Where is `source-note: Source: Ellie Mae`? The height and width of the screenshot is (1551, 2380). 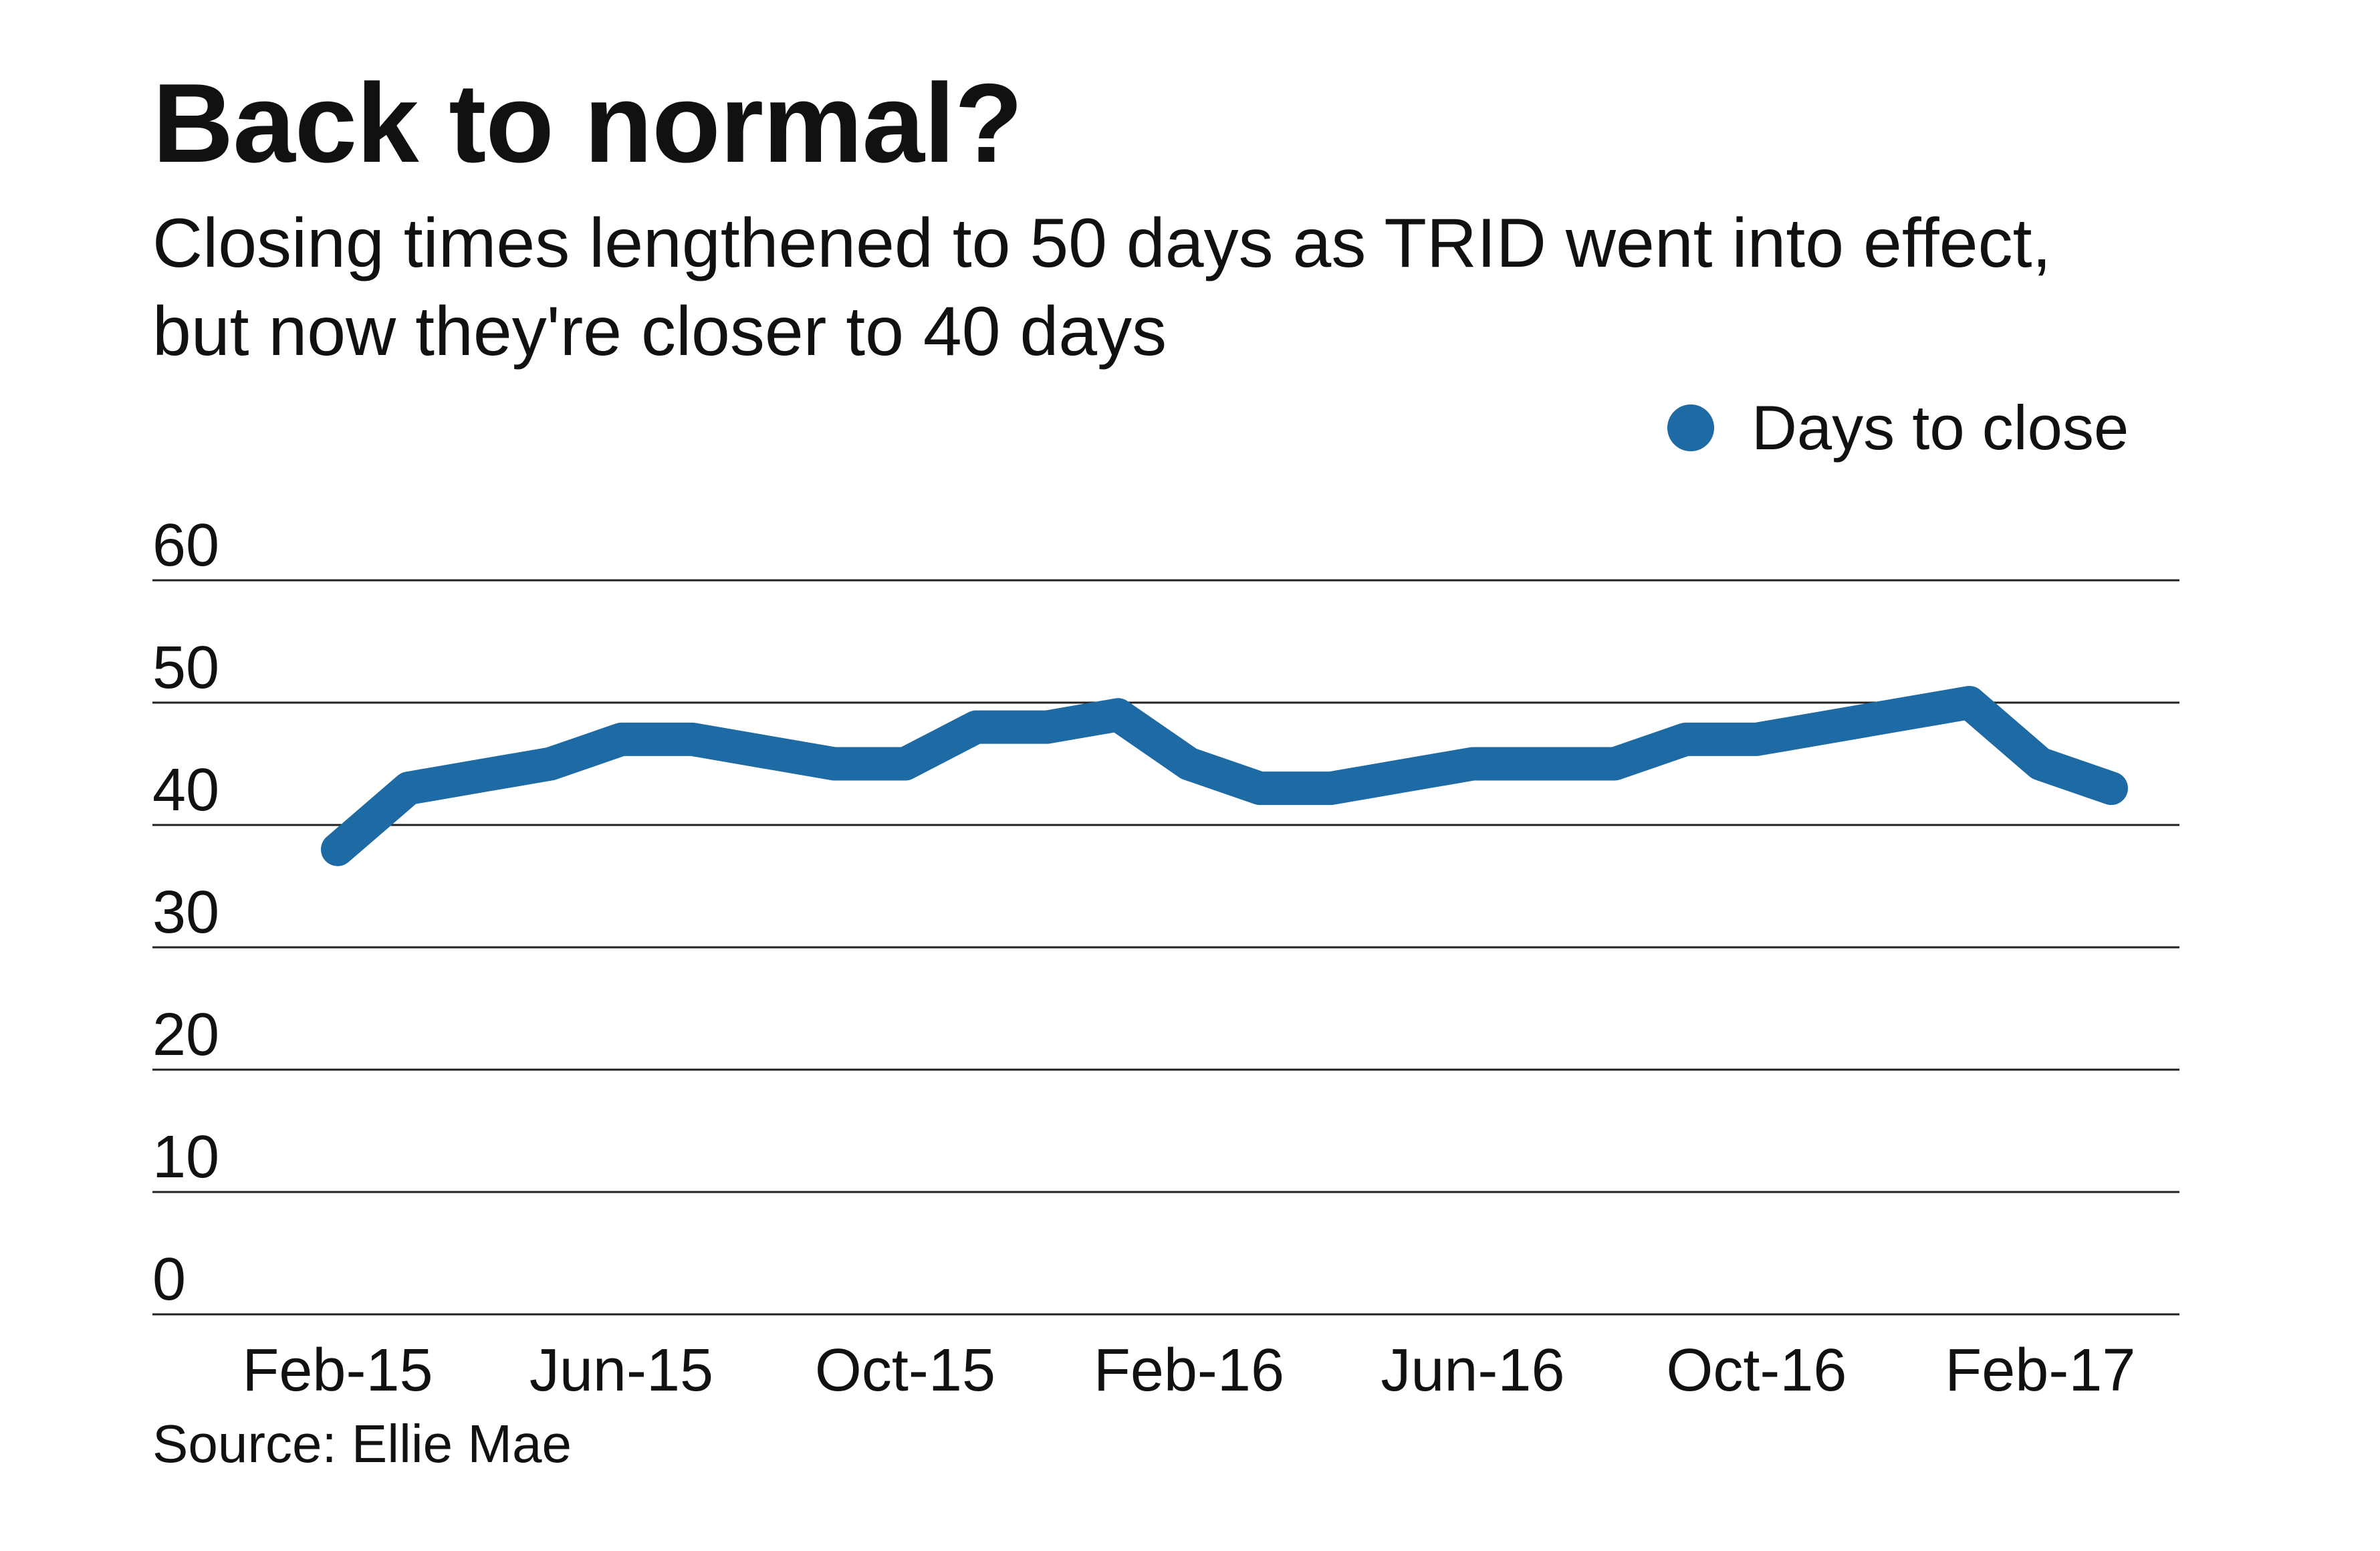 source-note: Source: Ellie Mae is located at coordinates (362, 1443).